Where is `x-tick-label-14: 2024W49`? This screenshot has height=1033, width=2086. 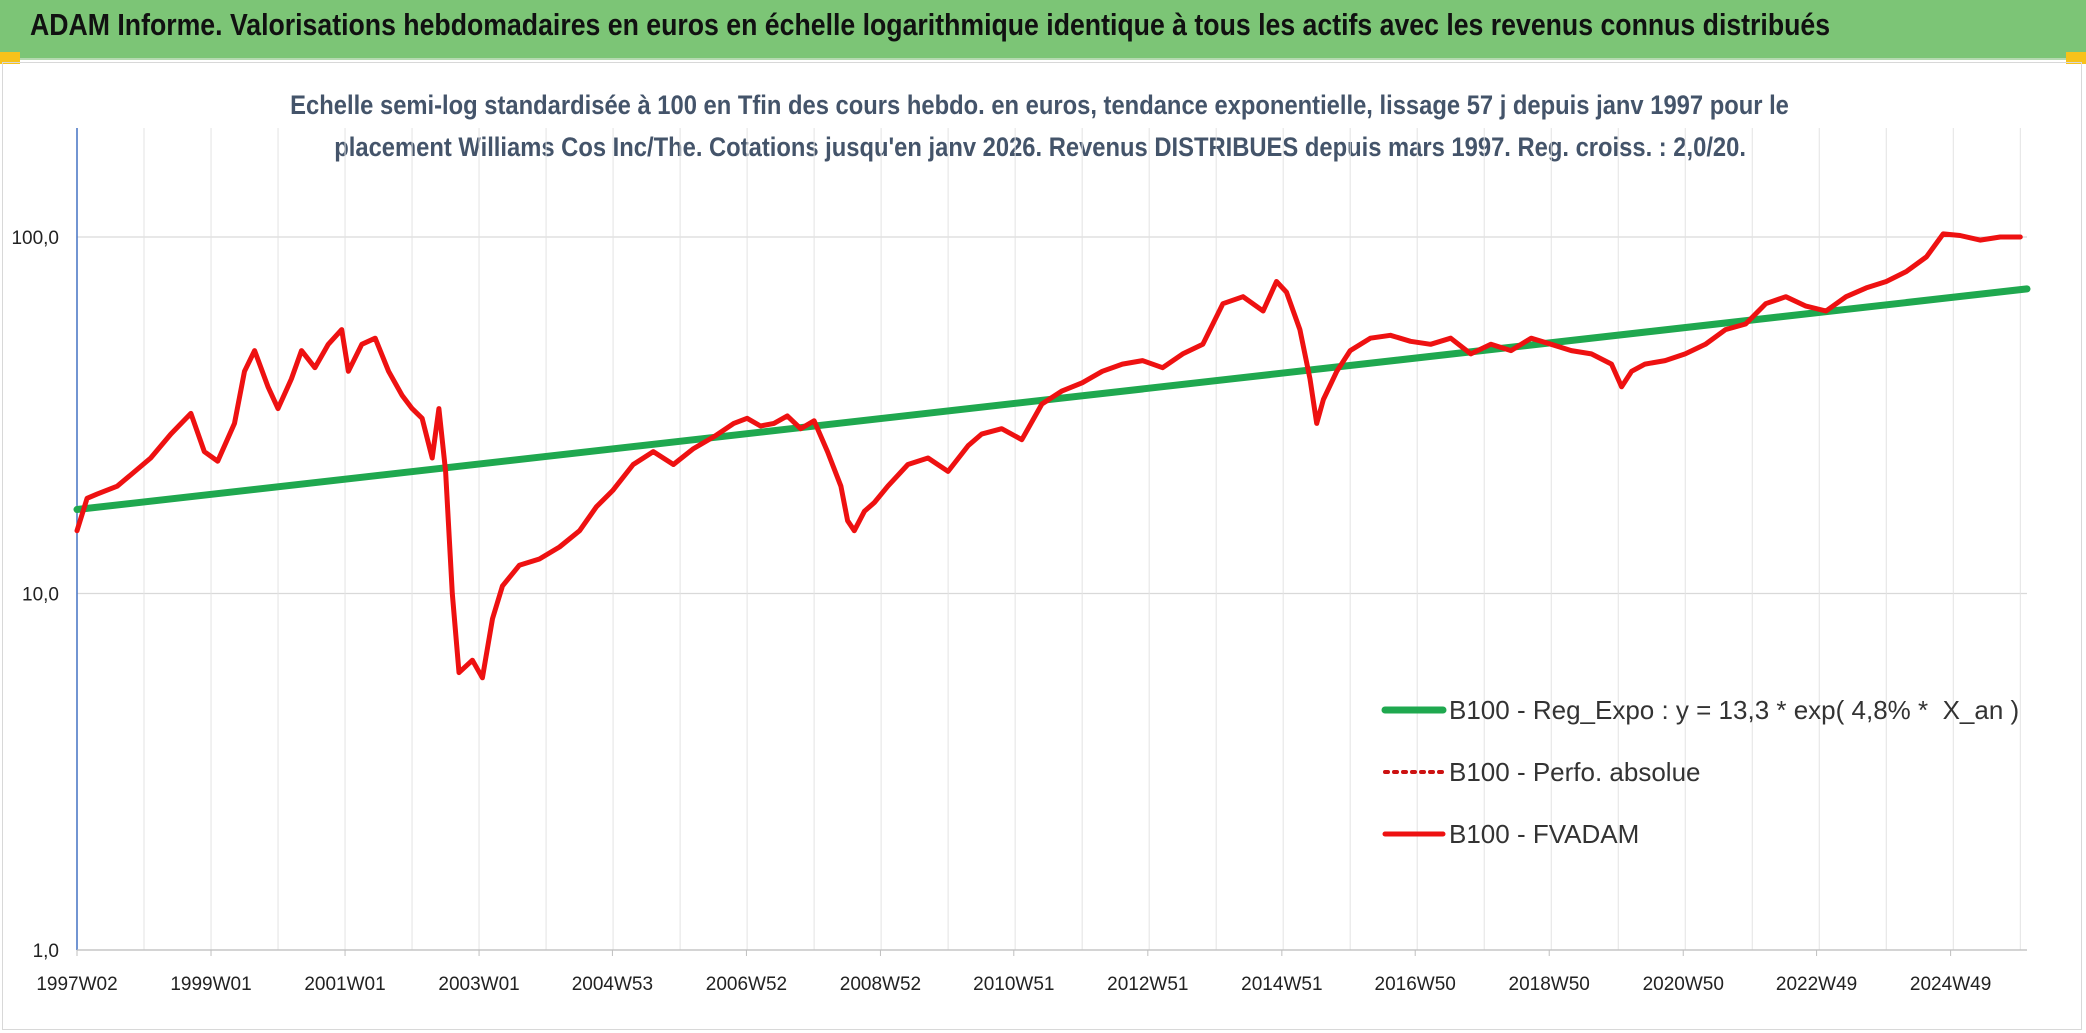
x-tick-label-14: 2024W49 is located at coordinates (1950, 984).